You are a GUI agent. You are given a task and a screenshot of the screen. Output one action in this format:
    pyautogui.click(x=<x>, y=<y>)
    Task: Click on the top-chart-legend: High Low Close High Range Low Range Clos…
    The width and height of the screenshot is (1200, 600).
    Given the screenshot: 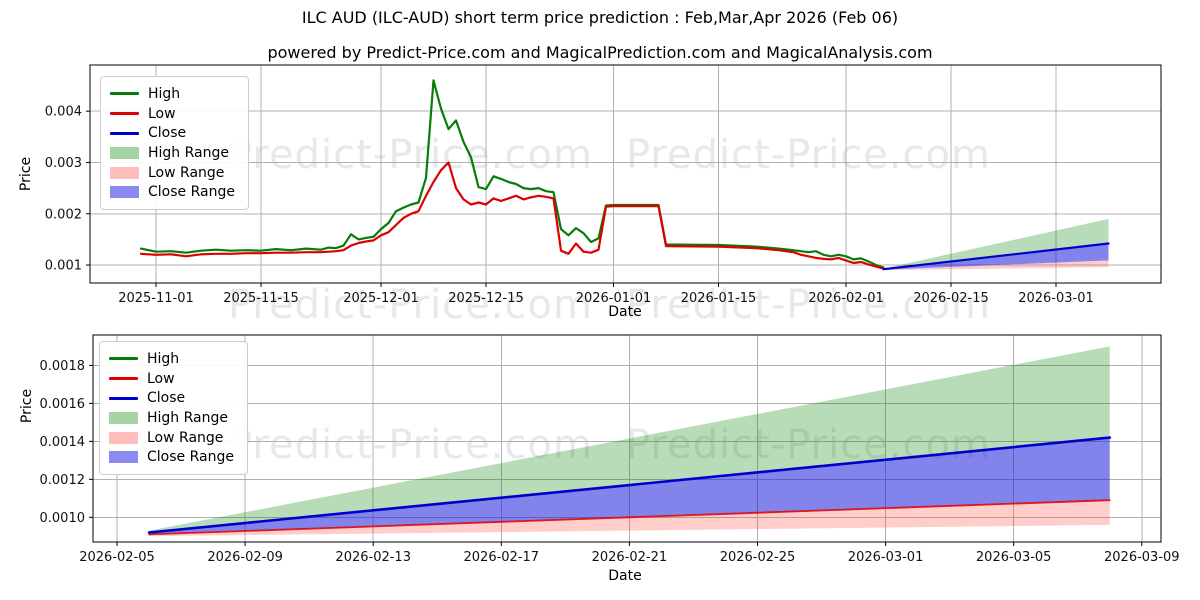 What is the action you would take?
    pyautogui.click(x=174, y=143)
    